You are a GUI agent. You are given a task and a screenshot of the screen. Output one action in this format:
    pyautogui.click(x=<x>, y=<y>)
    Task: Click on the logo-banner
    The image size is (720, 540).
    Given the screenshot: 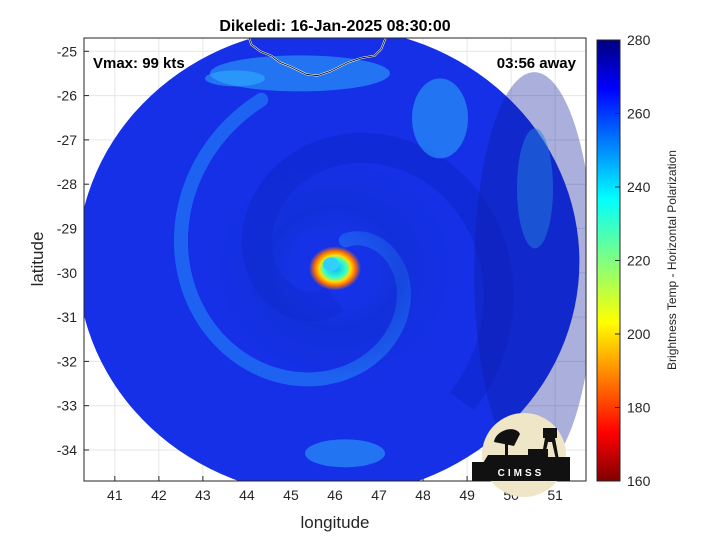 What is the action you would take?
    pyautogui.click(x=521, y=471)
    